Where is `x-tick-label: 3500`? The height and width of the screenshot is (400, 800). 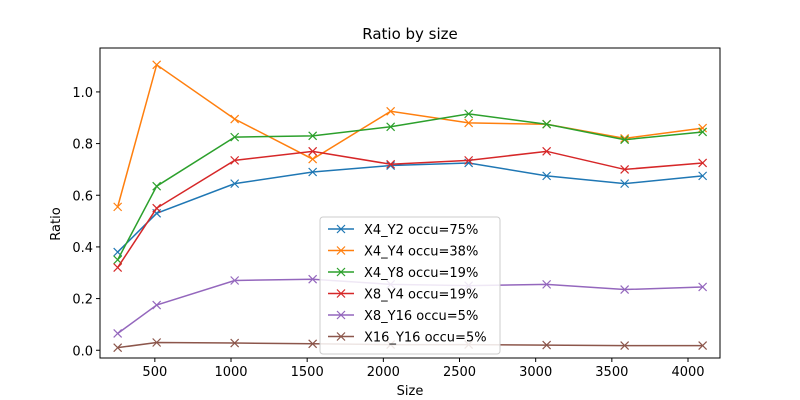
x-tick-label: 3500 is located at coordinates (611, 372).